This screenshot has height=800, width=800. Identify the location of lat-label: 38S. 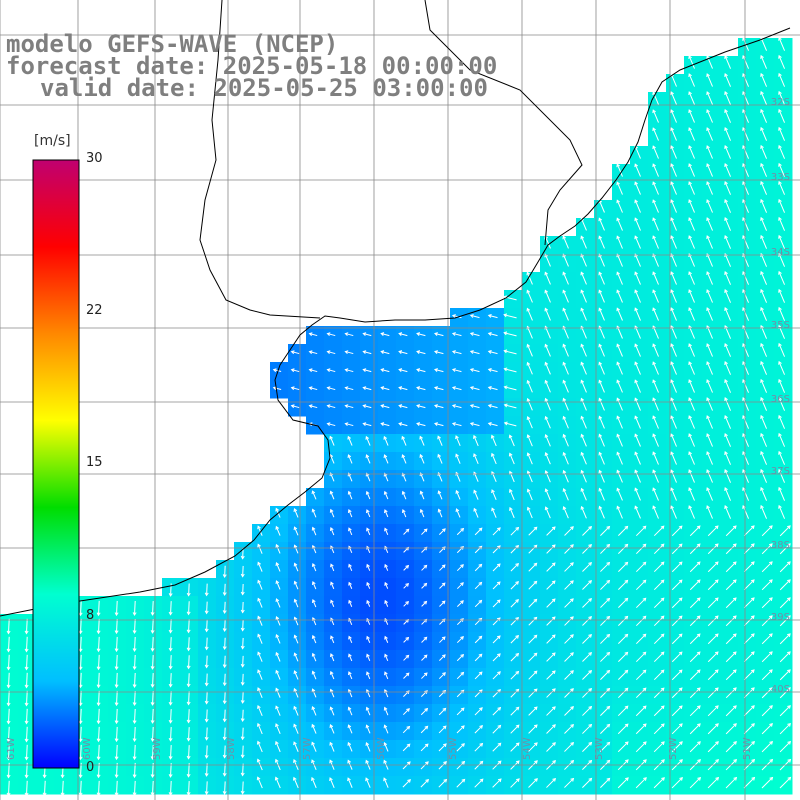
(780, 545).